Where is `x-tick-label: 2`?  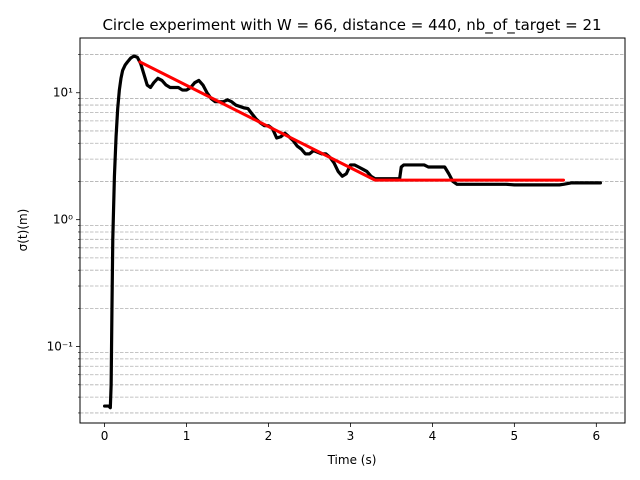
x-tick-label: 2 is located at coordinates (269, 436).